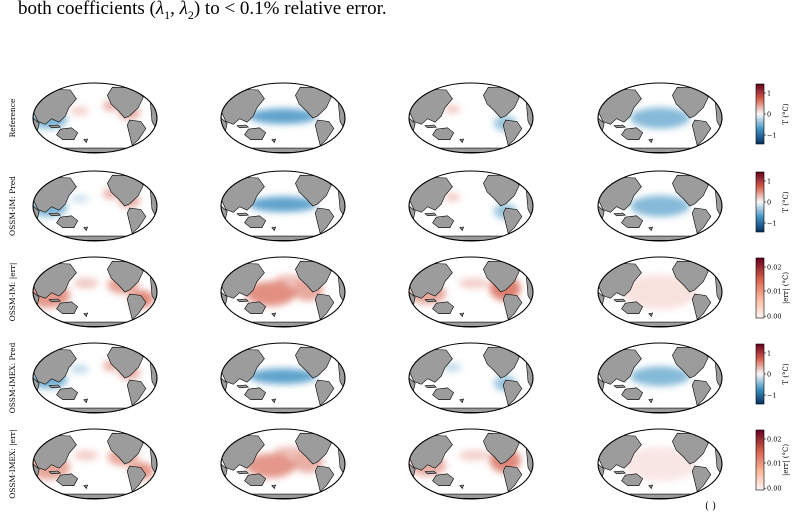 The width and height of the screenshot is (800, 514). Describe the element at coordinates (710, 506) in the screenshot. I see `footer-fragment: ( )` at that location.